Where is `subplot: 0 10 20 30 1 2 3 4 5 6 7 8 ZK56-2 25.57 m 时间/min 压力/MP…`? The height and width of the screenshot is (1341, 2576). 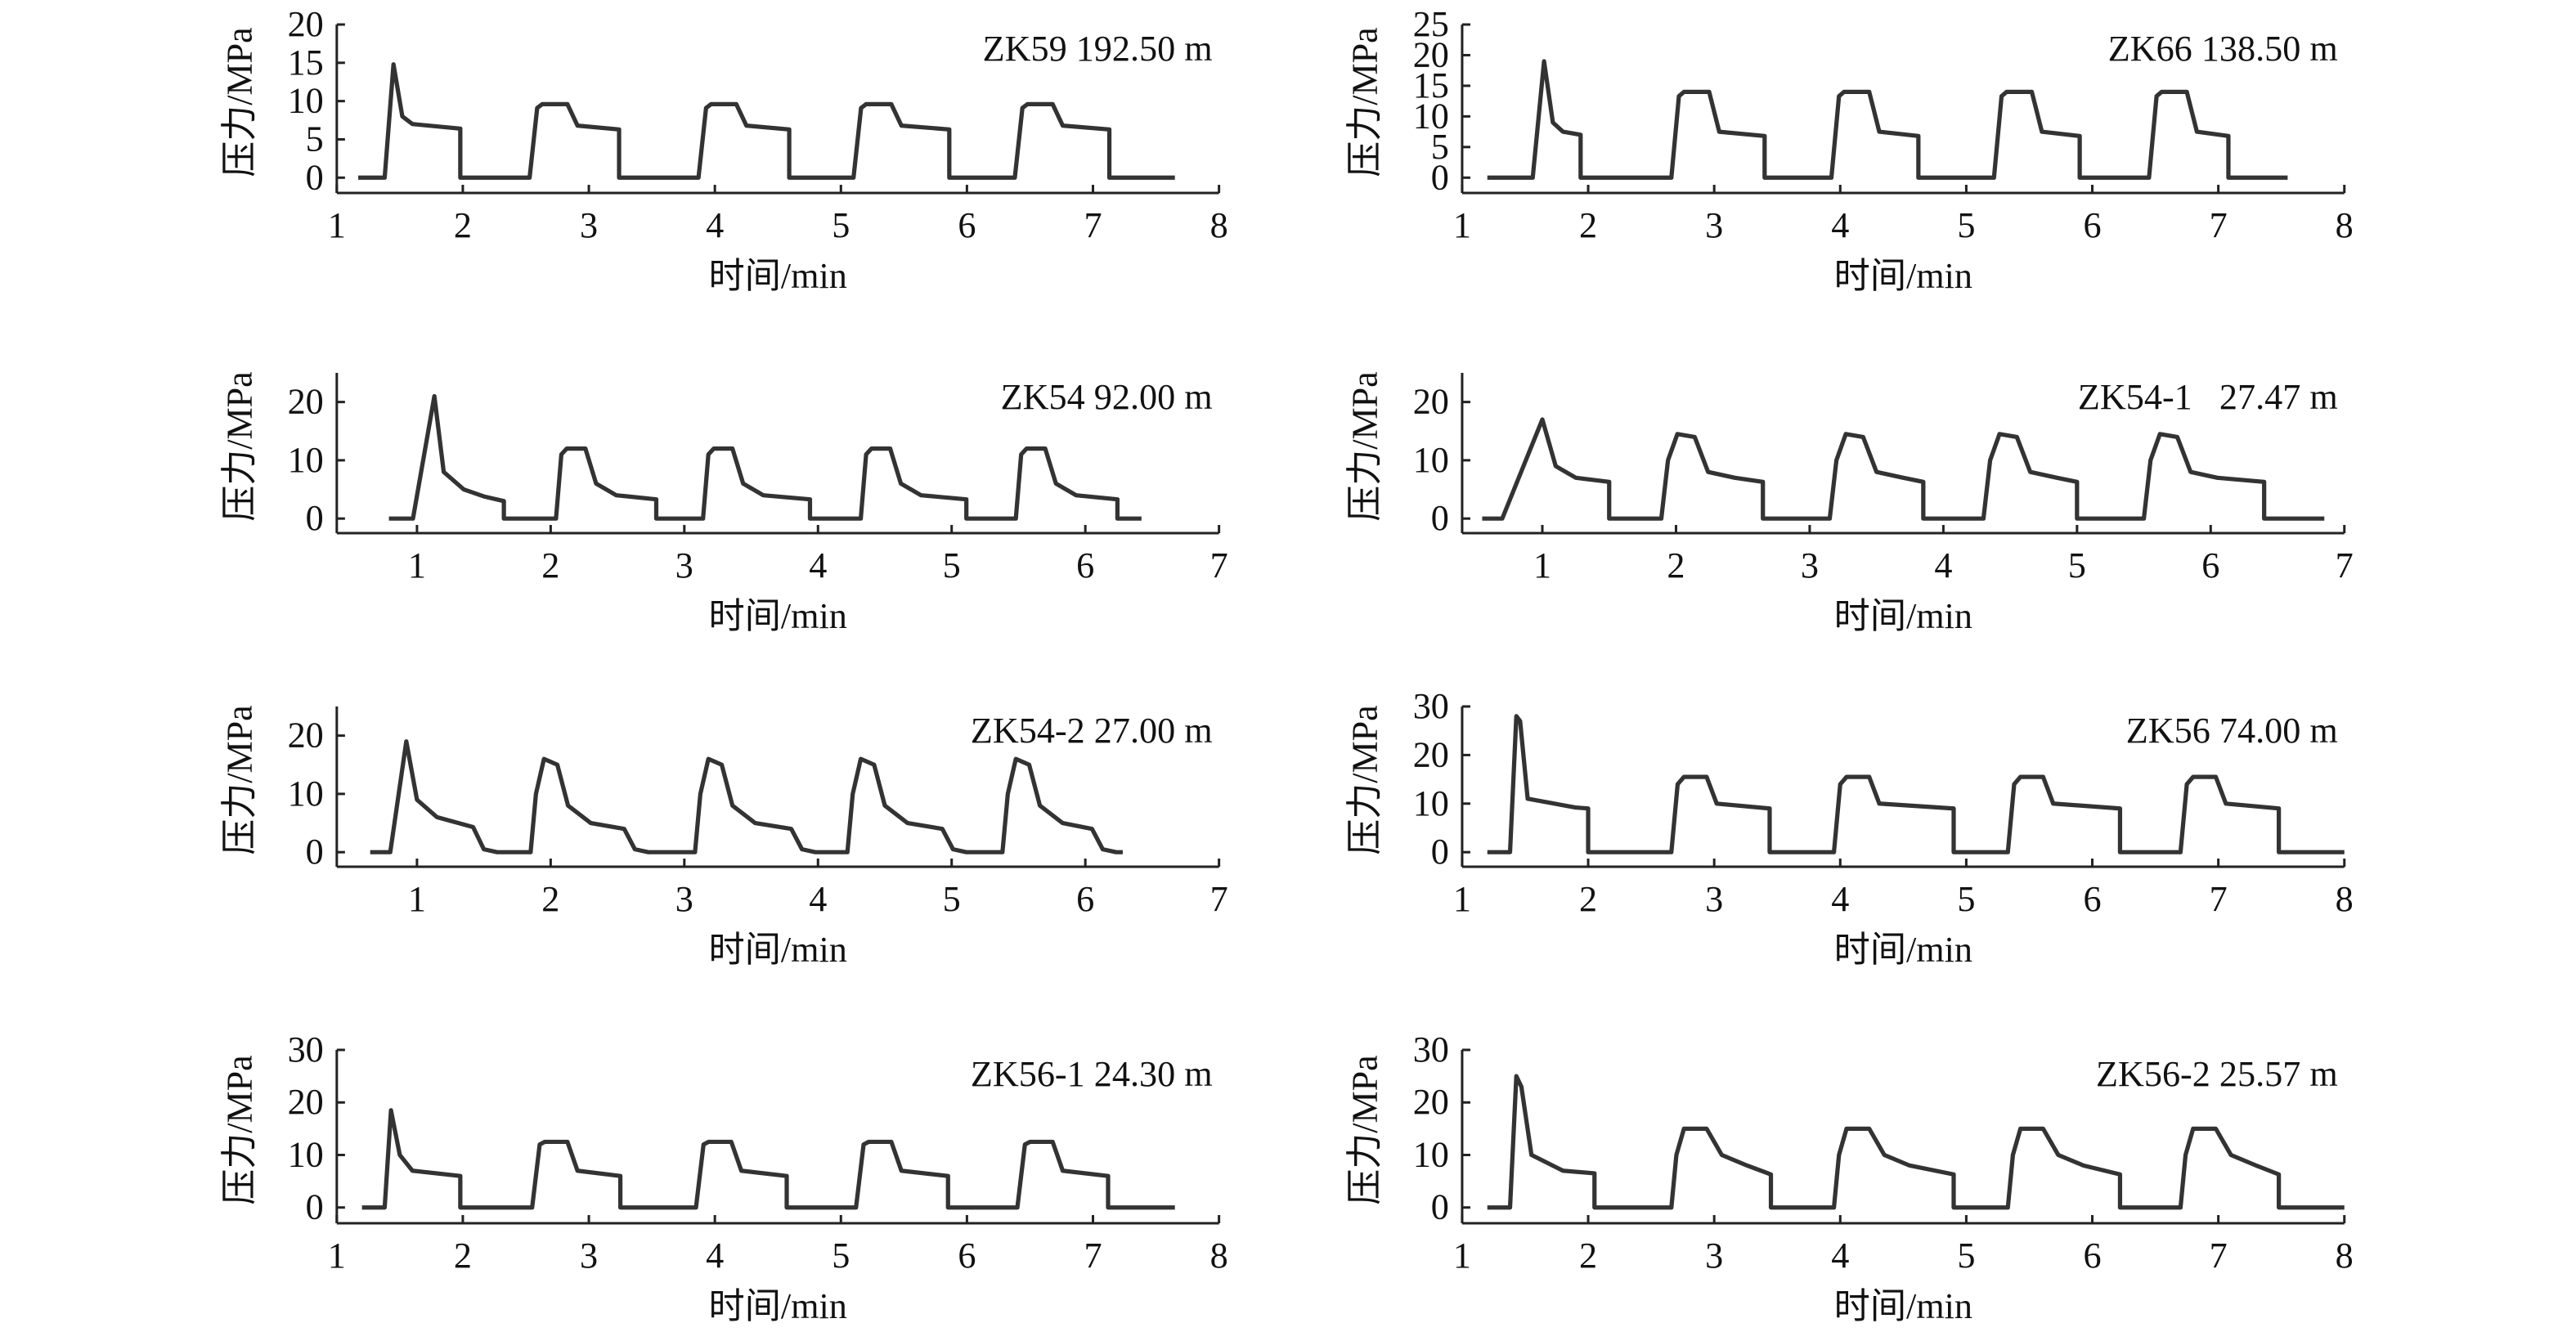 subplot: 0 10 20 30 1 2 3 4 5 6 7 8 ZK56-2 25.57 m 时间/min 压力/MP… is located at coordinates (1849, 1177).